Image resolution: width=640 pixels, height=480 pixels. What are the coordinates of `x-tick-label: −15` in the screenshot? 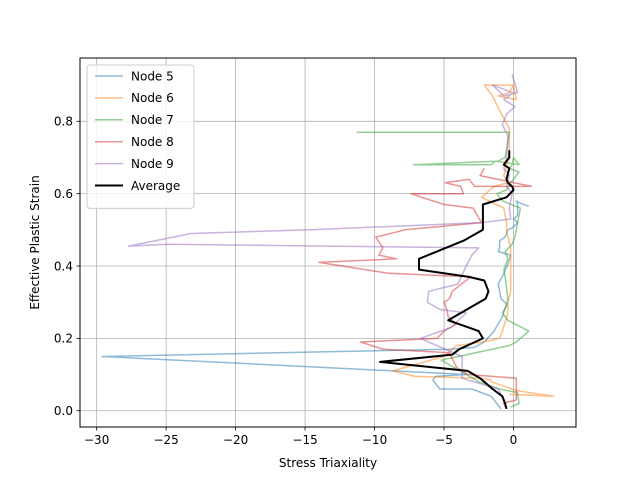 It's located at (304, 440).